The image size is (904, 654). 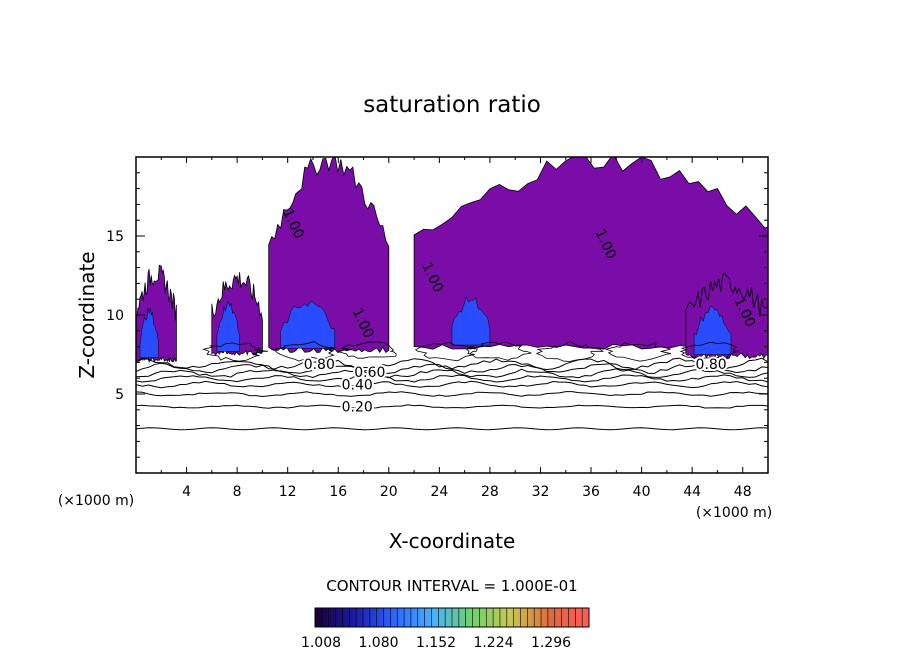 What do you see at coordinates (743, 492) in the screenshot?
I see `x-tick-label: 48` at bounding box center [743, 492].